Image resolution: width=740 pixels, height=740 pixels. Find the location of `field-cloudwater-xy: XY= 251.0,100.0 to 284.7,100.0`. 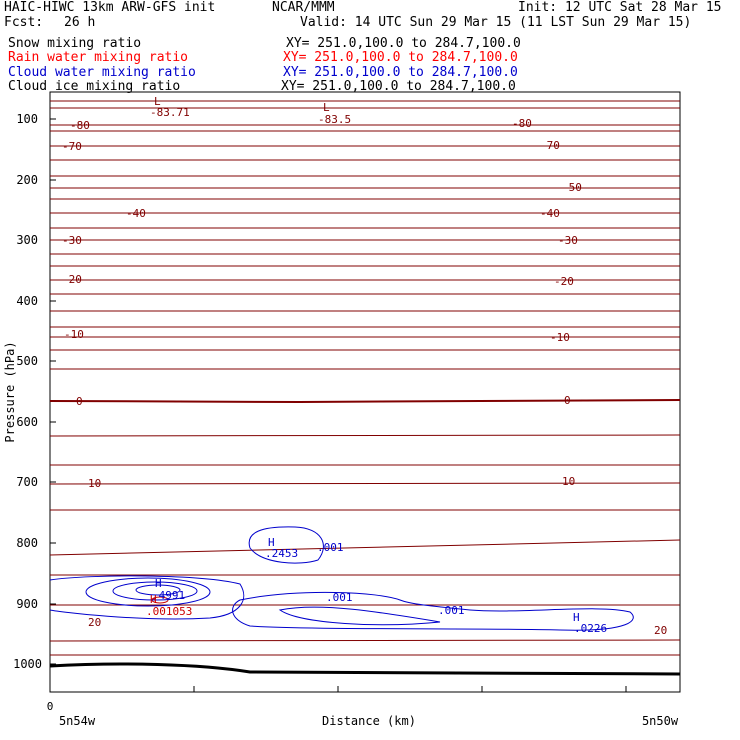

field-cloudwater-xy: XY= 251.0,100.0 to 284.7,100.0 is located at coordinates (400, 72).